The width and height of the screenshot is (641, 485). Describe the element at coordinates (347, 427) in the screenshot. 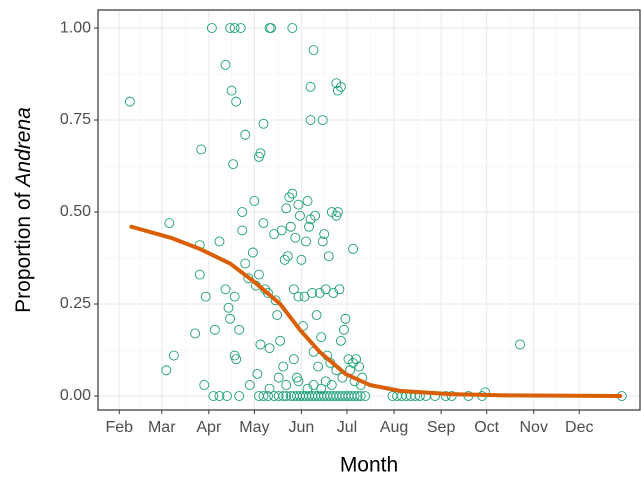

I see `x-tick-label: Jul` at that location.